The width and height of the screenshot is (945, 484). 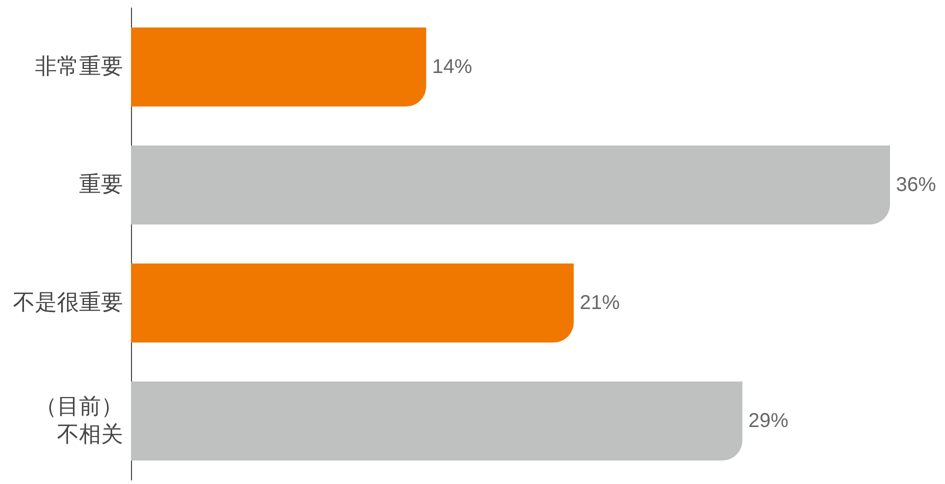 What do you see at coordinates (68, 303) in the screenshot?
I see `y-tick-label: 不是很重要` at bounding box center [68, 303].